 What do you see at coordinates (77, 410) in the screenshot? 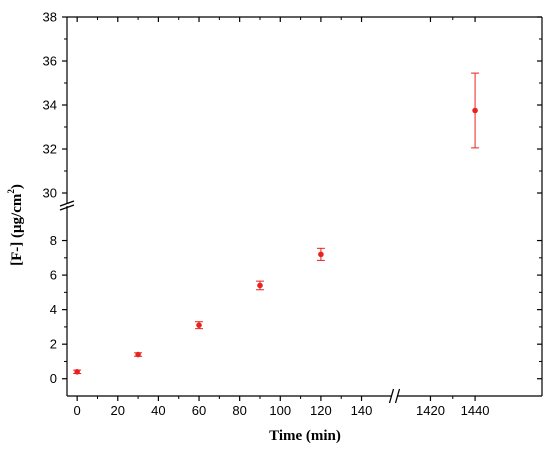
I see `x-tick-label: 0` at bounding box center [77, 410].